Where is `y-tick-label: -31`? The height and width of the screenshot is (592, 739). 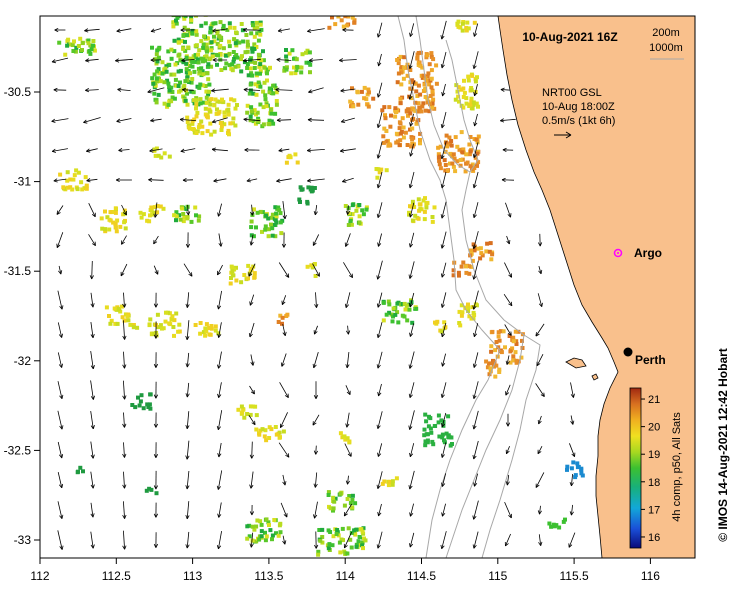 y-tick-label: -31 is located at coordinates (23, 182).